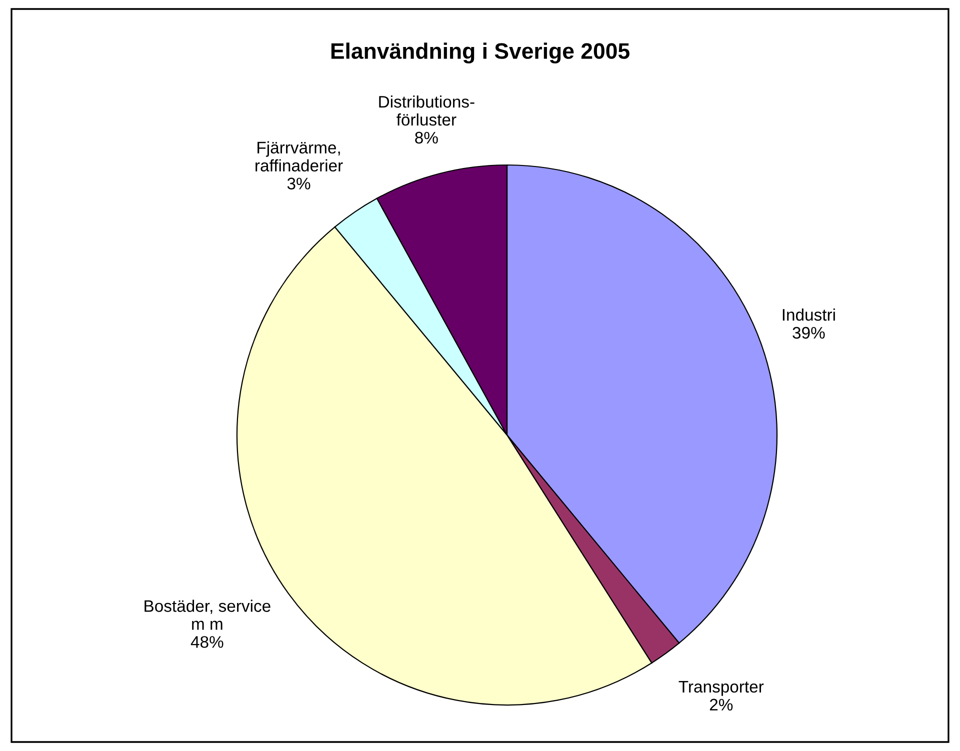  What do you see at coordinates (480, 53) in the screenshot?
I see `chart-title: Elanvändning i Sverige 2005` at bounding box center [480, 53].